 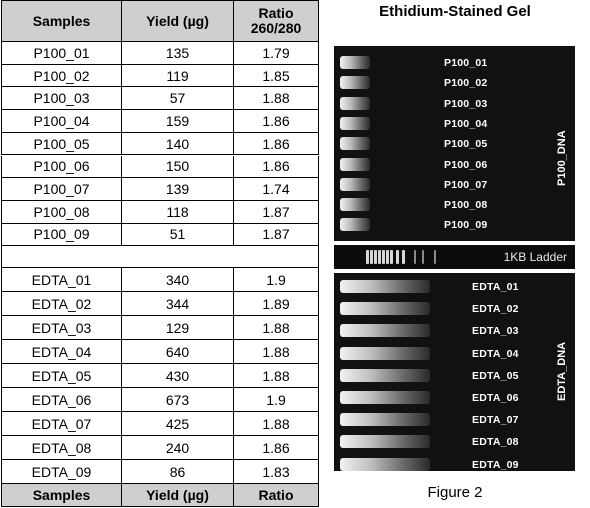 What do you see at coordinates (178, 76) in the screenshot?
I see `yield-cell: 119` at bounding box center [178, 76].